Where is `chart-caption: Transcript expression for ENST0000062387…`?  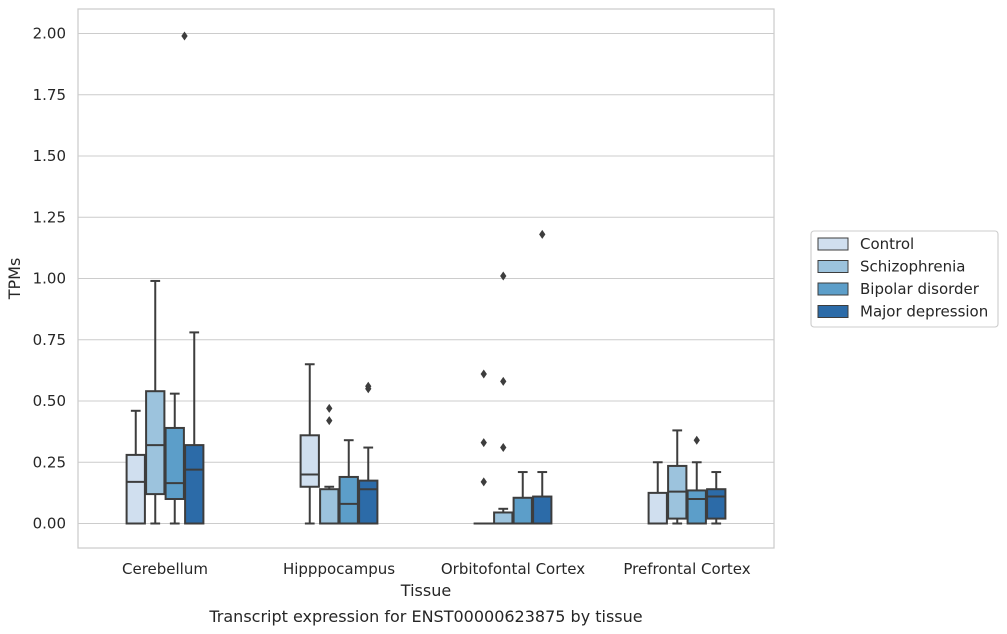
chart-caption: Transcript expression for ENST0000062387… is located at coordinates (425, 616).